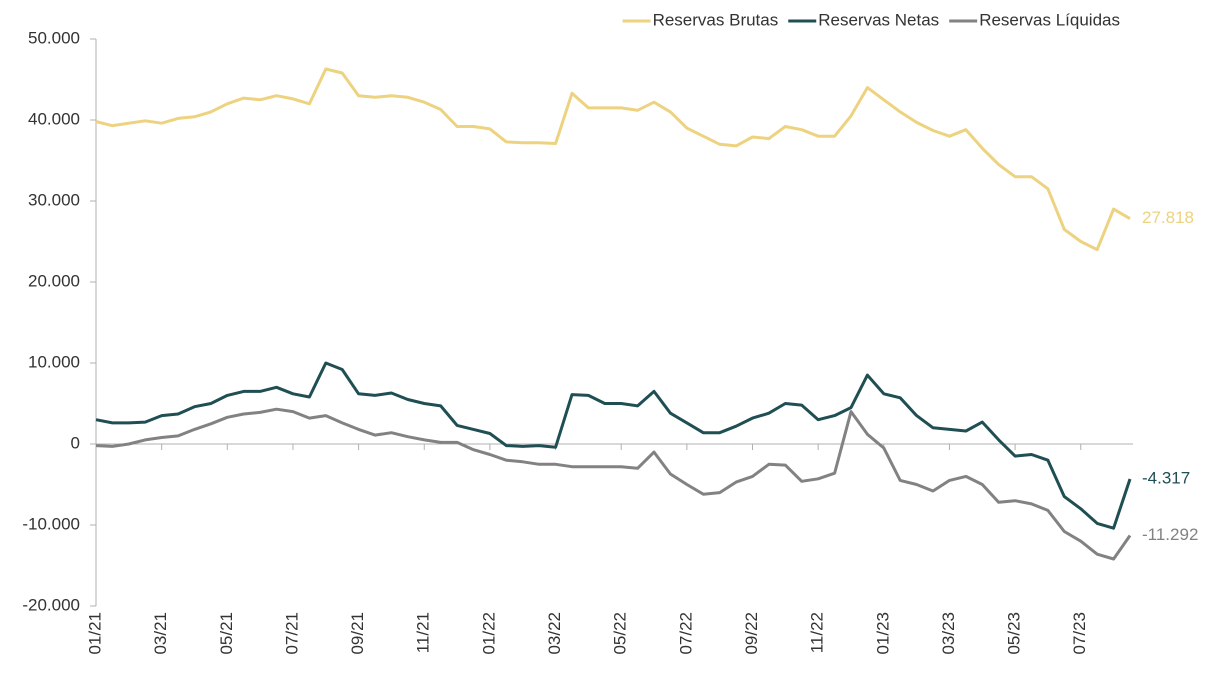  I want to click on y-tick-label: -10.000, so click(51, 523).